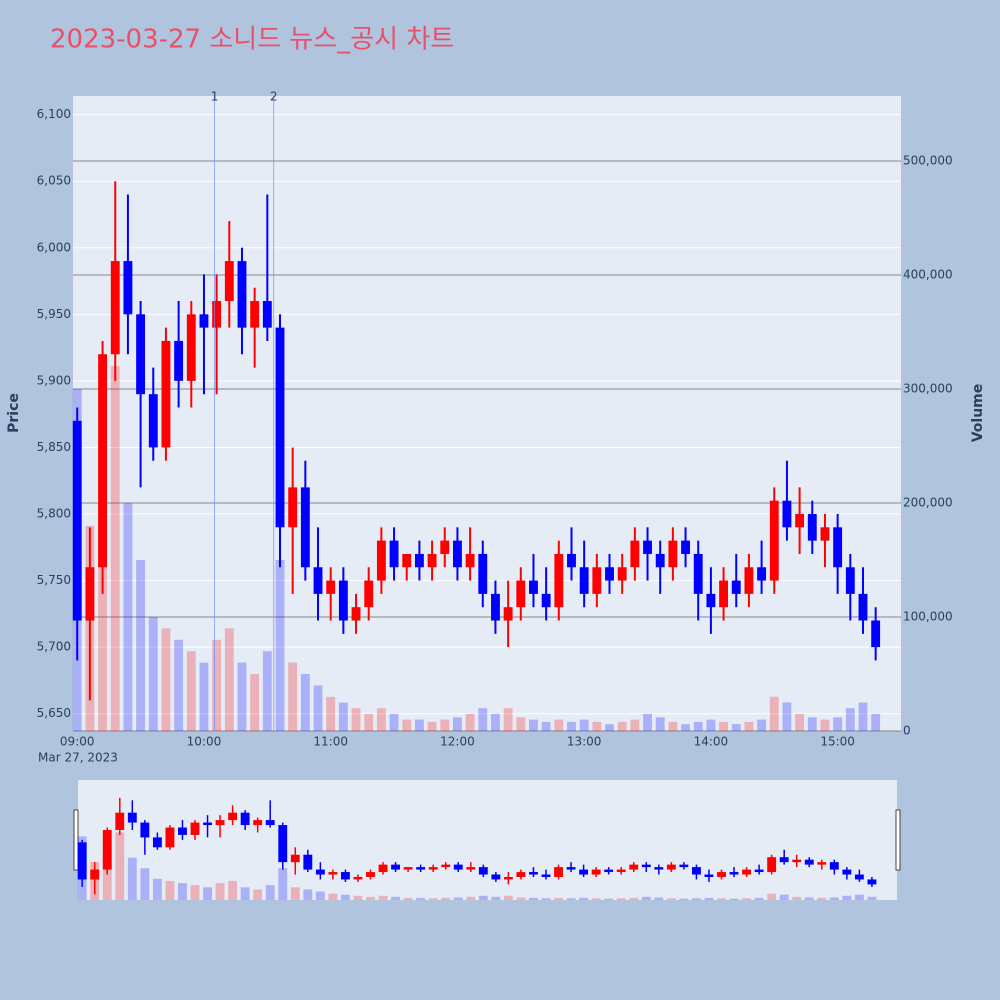  I want to click on y2-axis-title: Volume, so click(978, 413).